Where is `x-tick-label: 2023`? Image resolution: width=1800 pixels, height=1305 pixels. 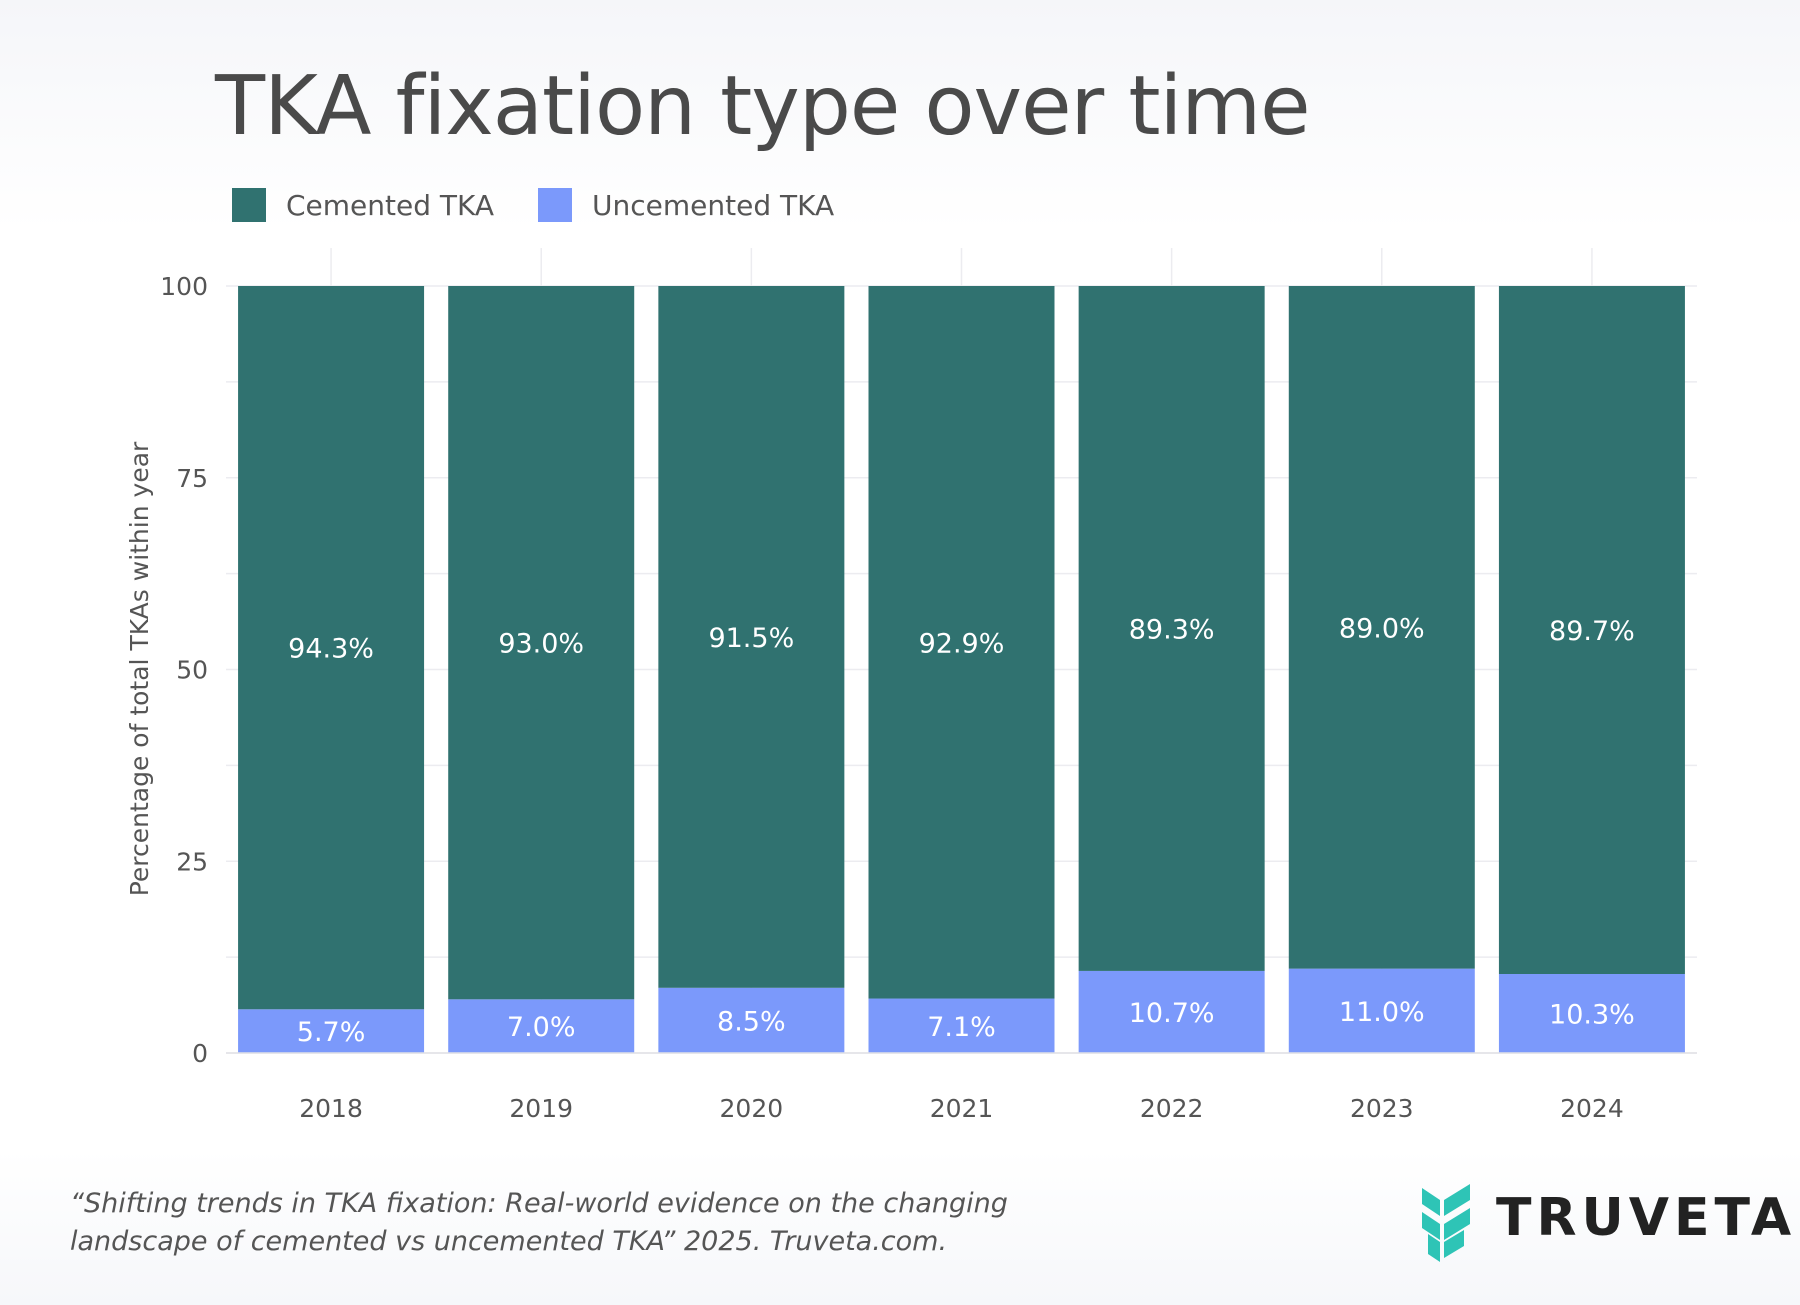 x-tick-label: 2023 is located at coordinates (1382, 1108).